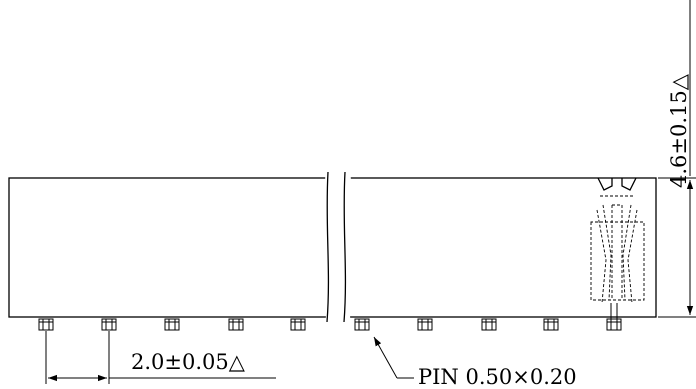 The width and height of the screenshot is (696, 389). I want to click on break-line-right, so click(345, 247).